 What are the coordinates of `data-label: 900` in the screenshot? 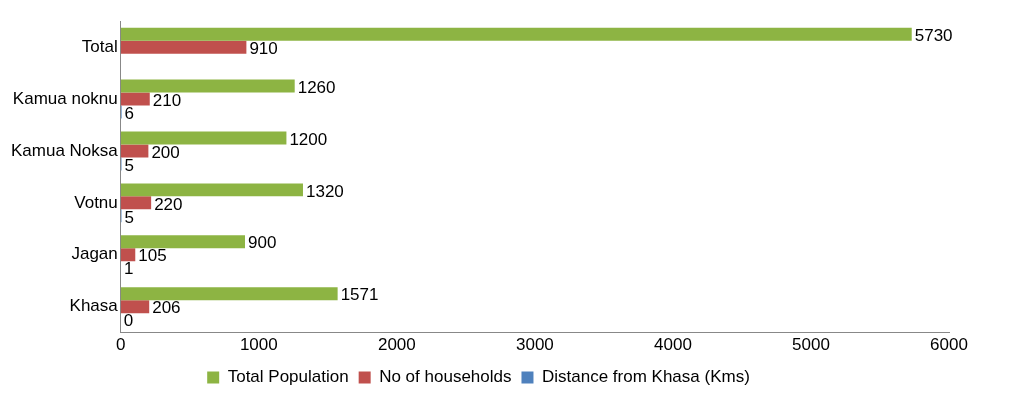 It's located at (262, 243).